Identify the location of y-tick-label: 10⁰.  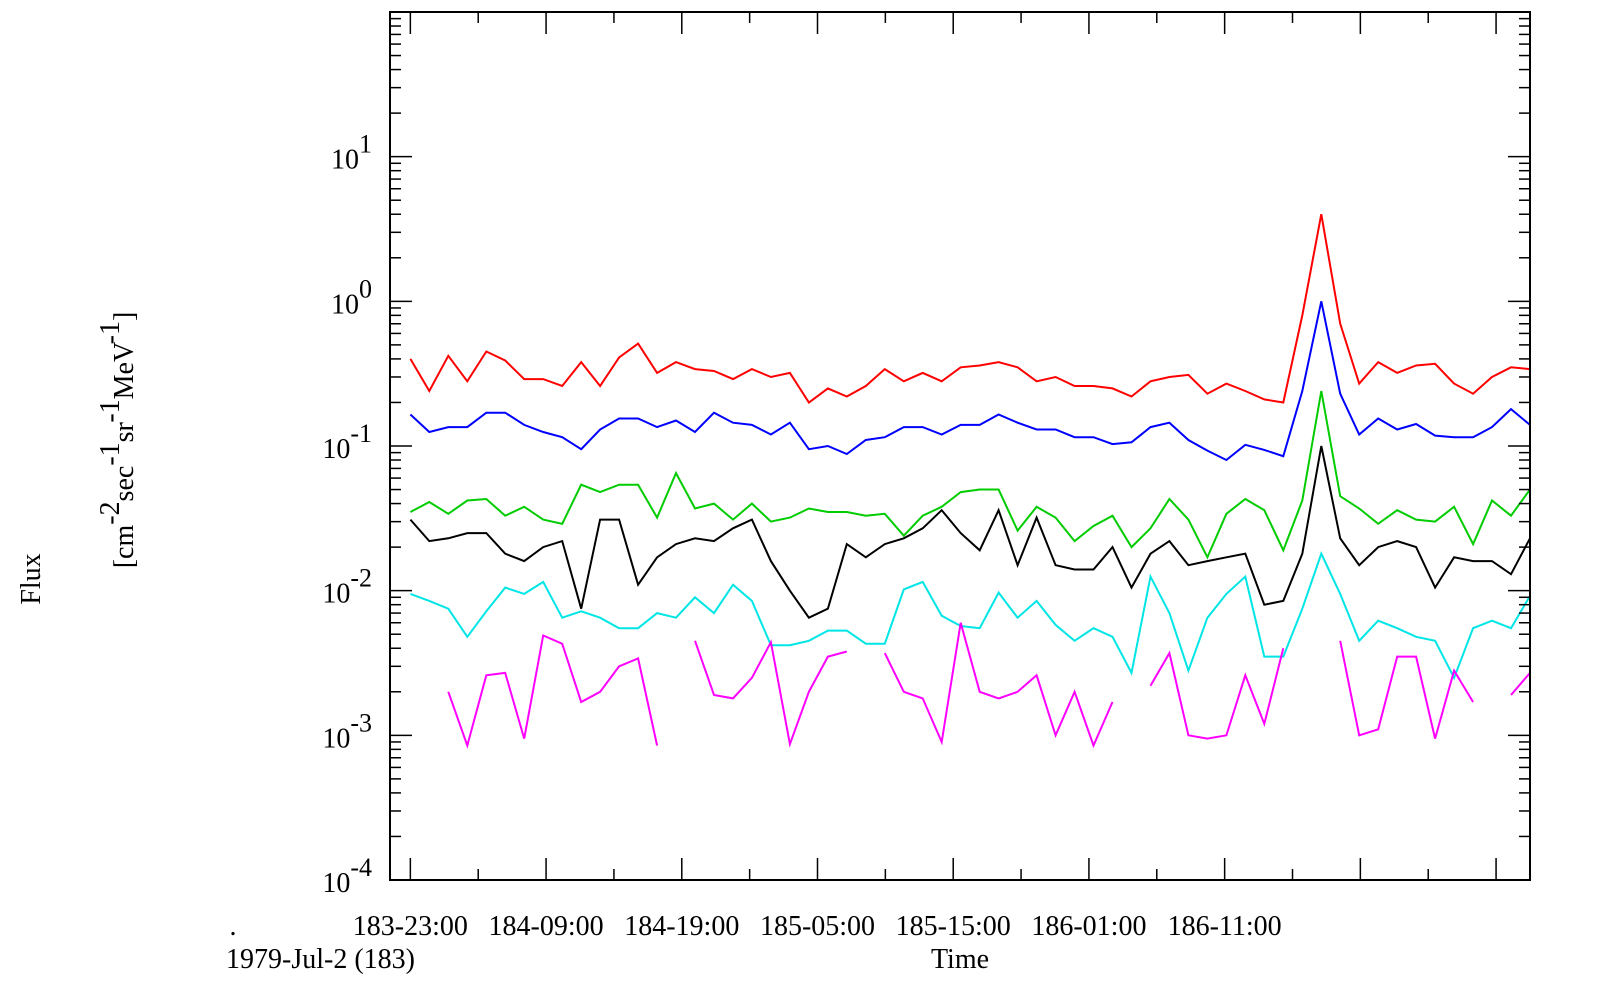
(351, 297).